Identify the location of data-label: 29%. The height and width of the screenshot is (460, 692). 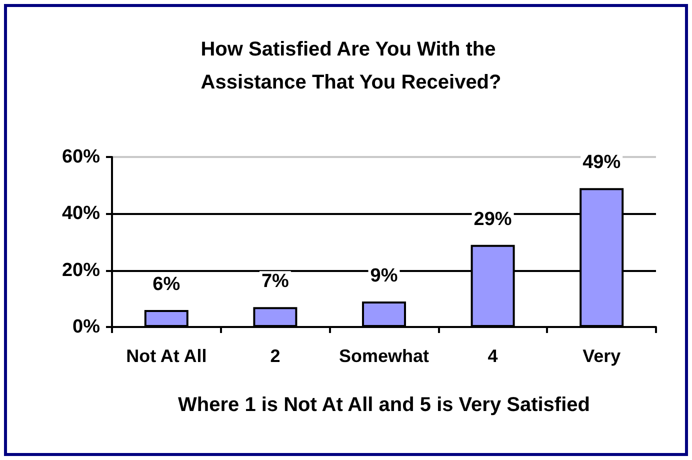
(493, 219).